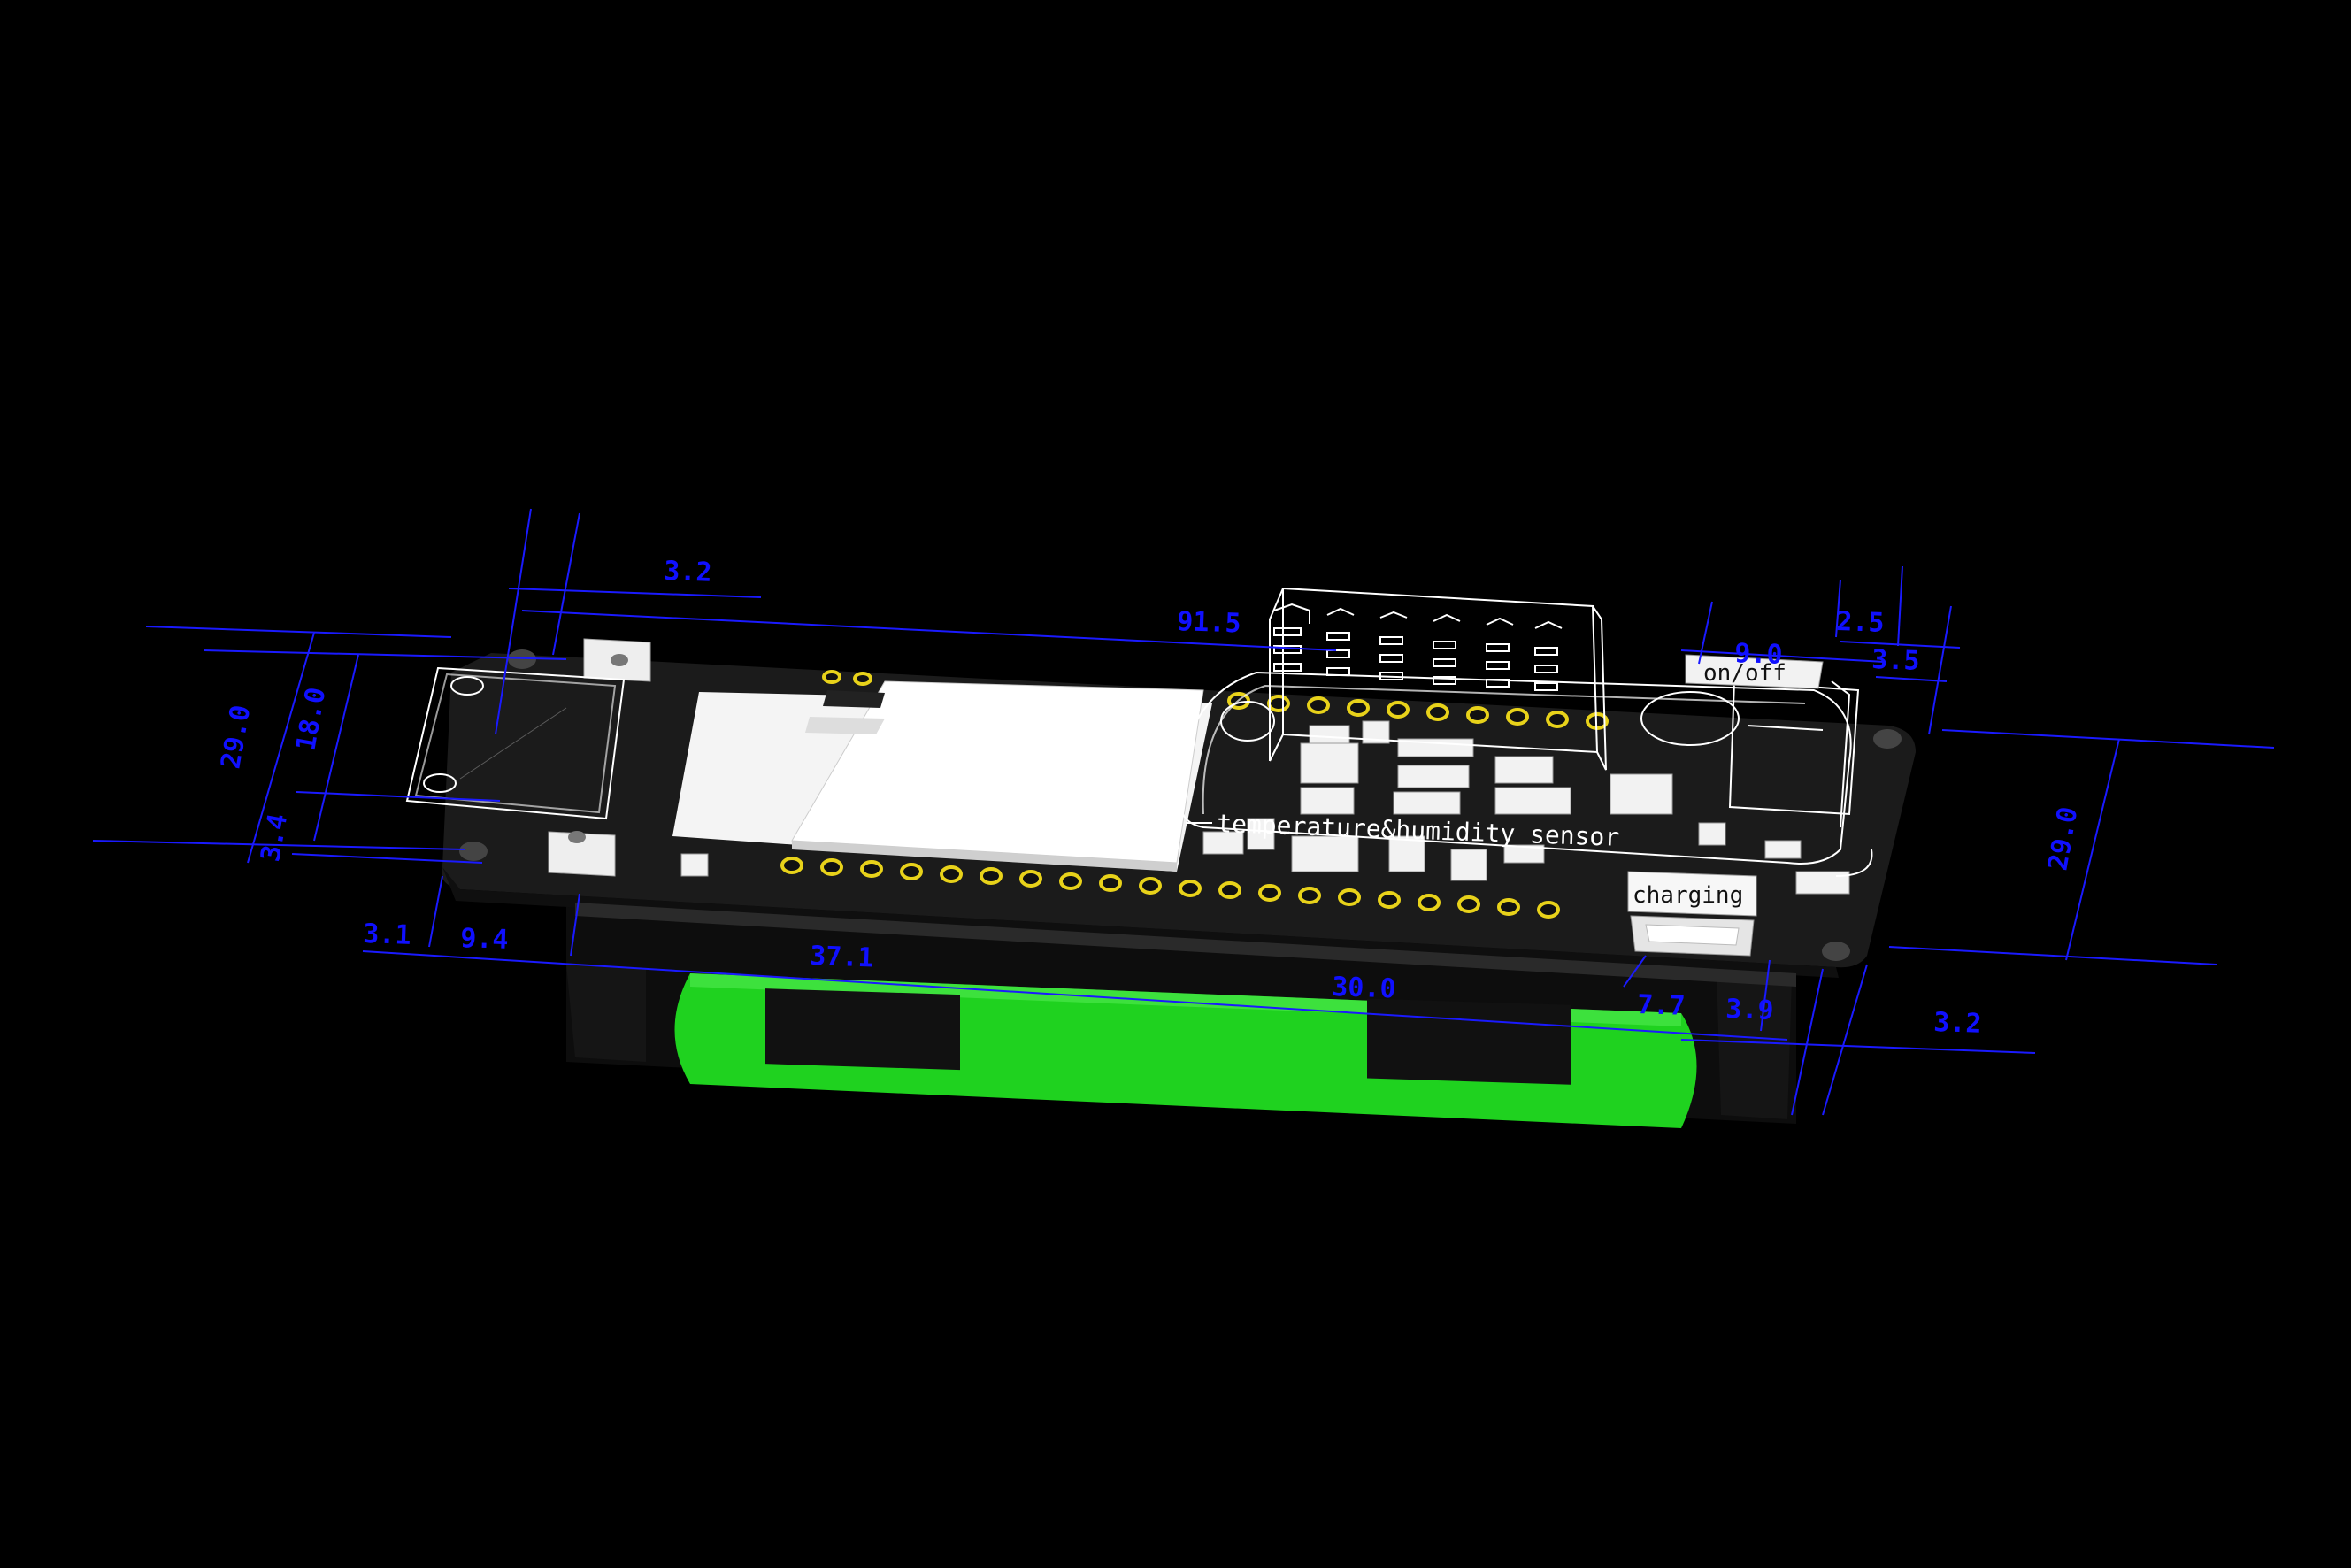  Describe the element at coordinates (1688, 895) in the screenshot. I see `charging-label: charging` at that location.